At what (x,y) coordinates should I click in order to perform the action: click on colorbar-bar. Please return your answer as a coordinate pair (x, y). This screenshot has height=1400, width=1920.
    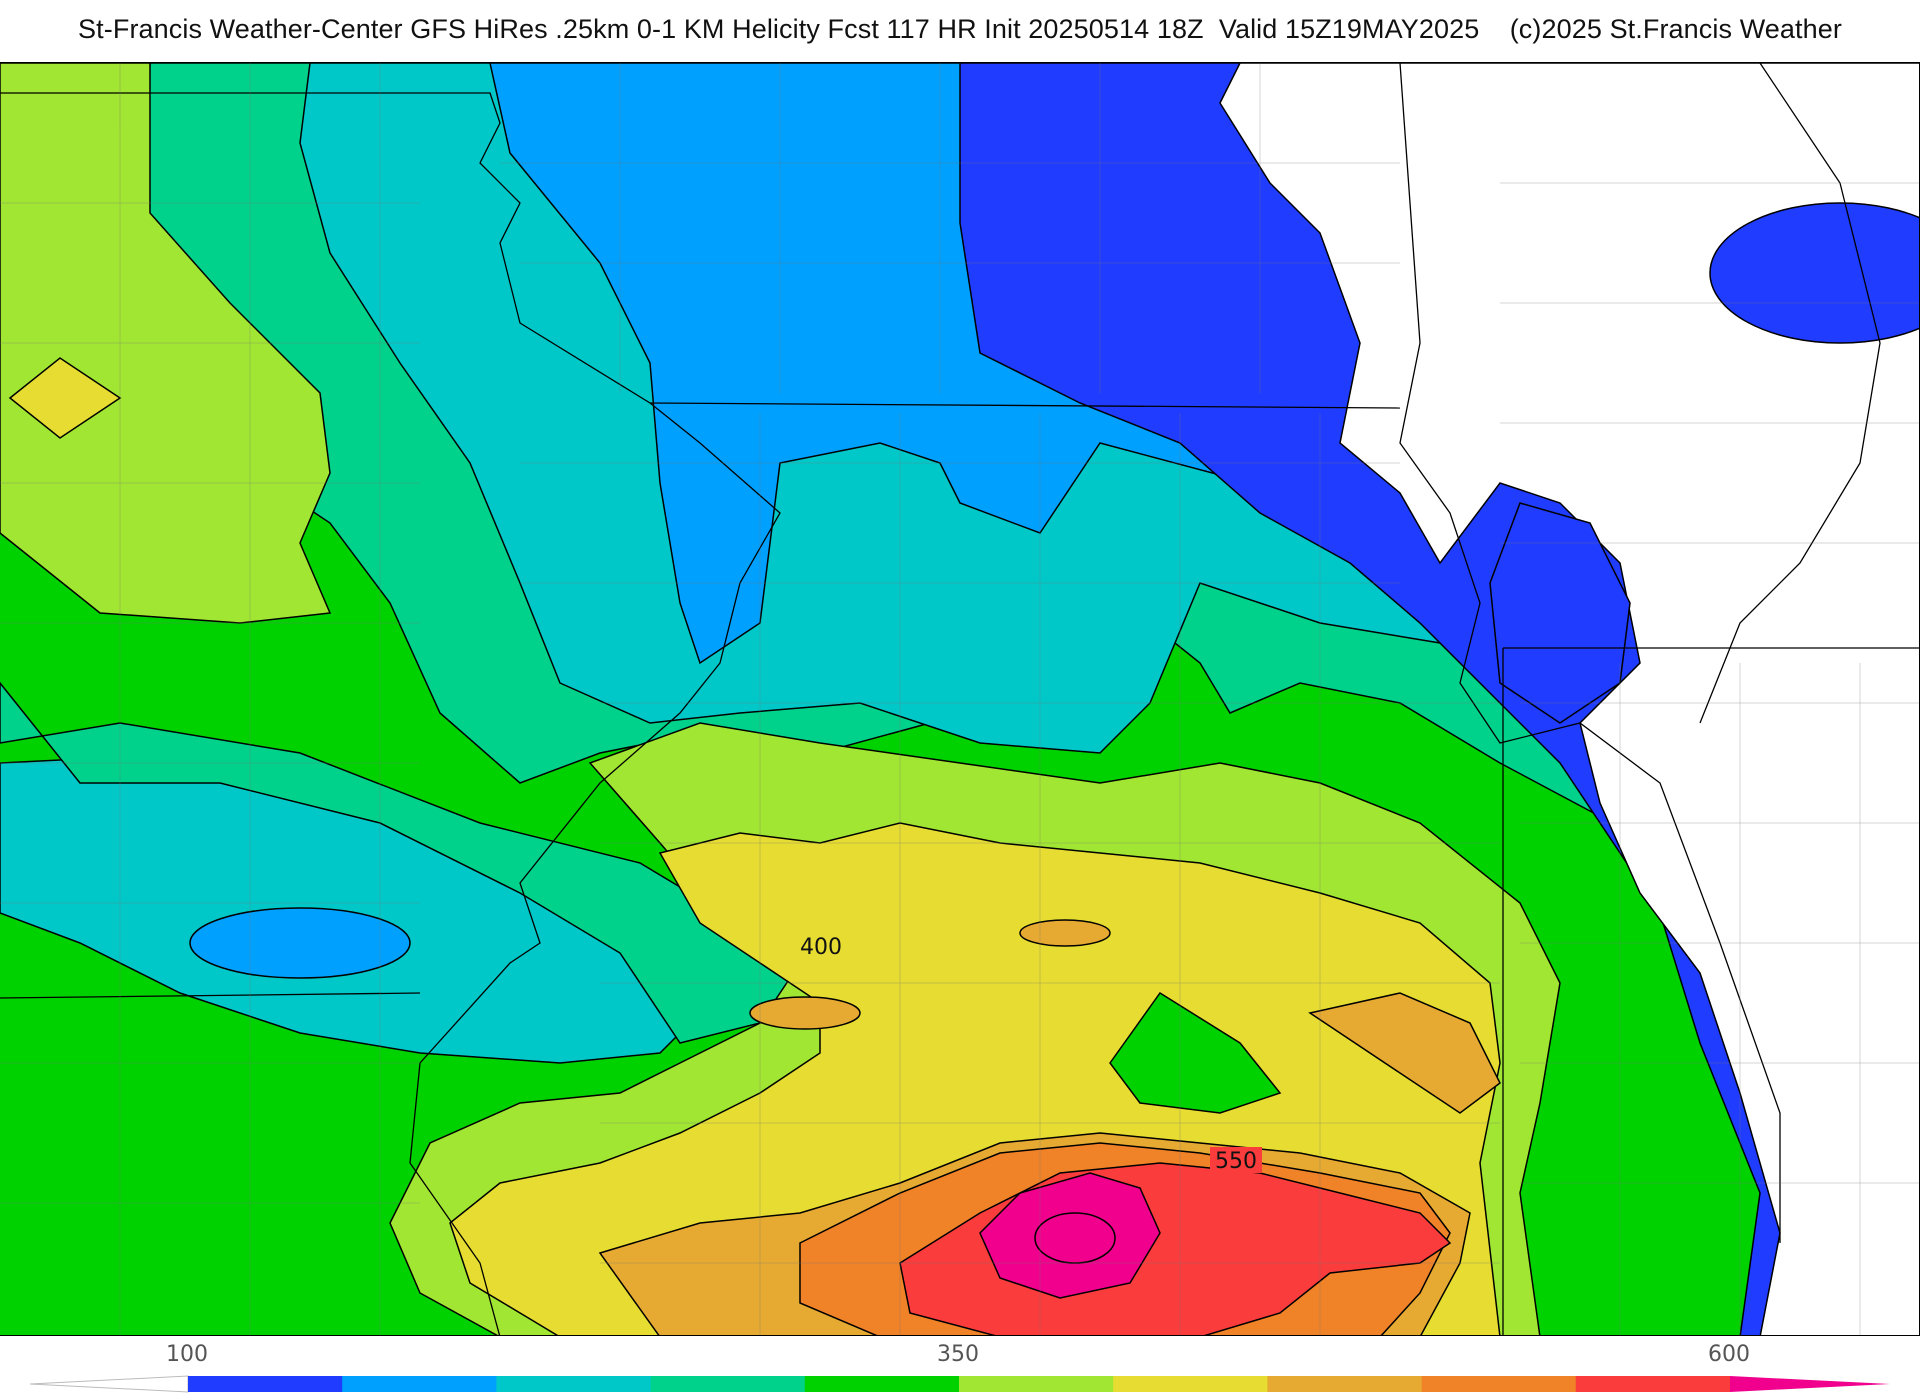
    Looking at the image, I should click on (960, 1384).